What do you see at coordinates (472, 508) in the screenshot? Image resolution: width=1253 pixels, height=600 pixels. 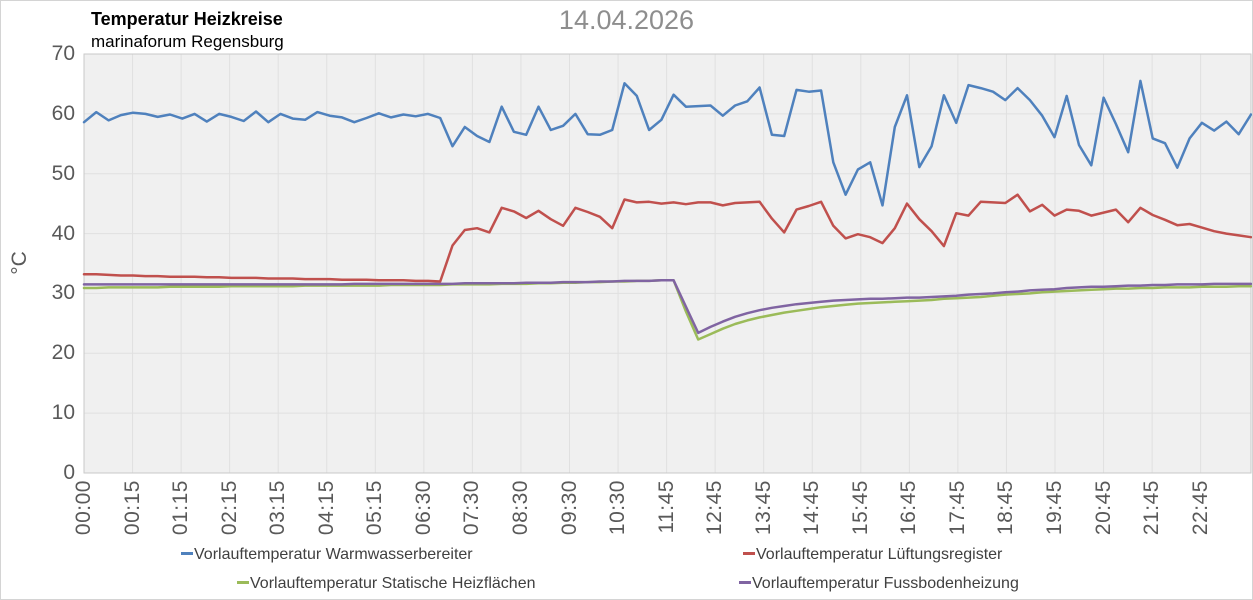 I see `x-tick-label: 07:30` at bounding box center [472, 508].